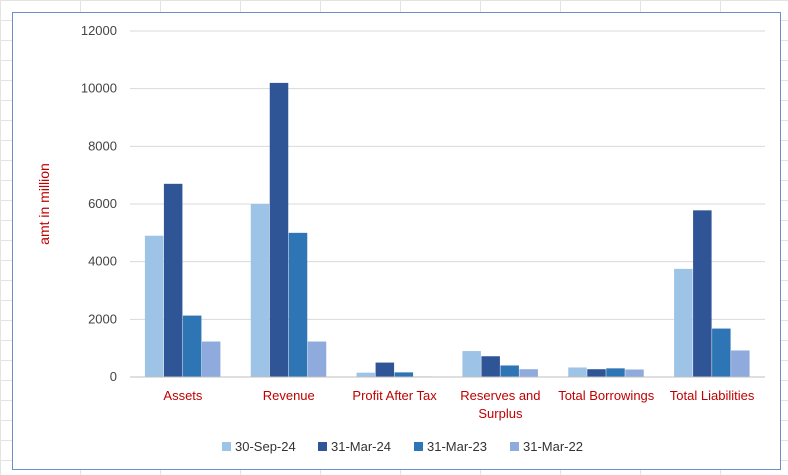 The width and height of the screenshot is (788, 475). Describe the element at coordinates (99, 30) in the screenshot. I see `y-tick-label: 12000` at that location.